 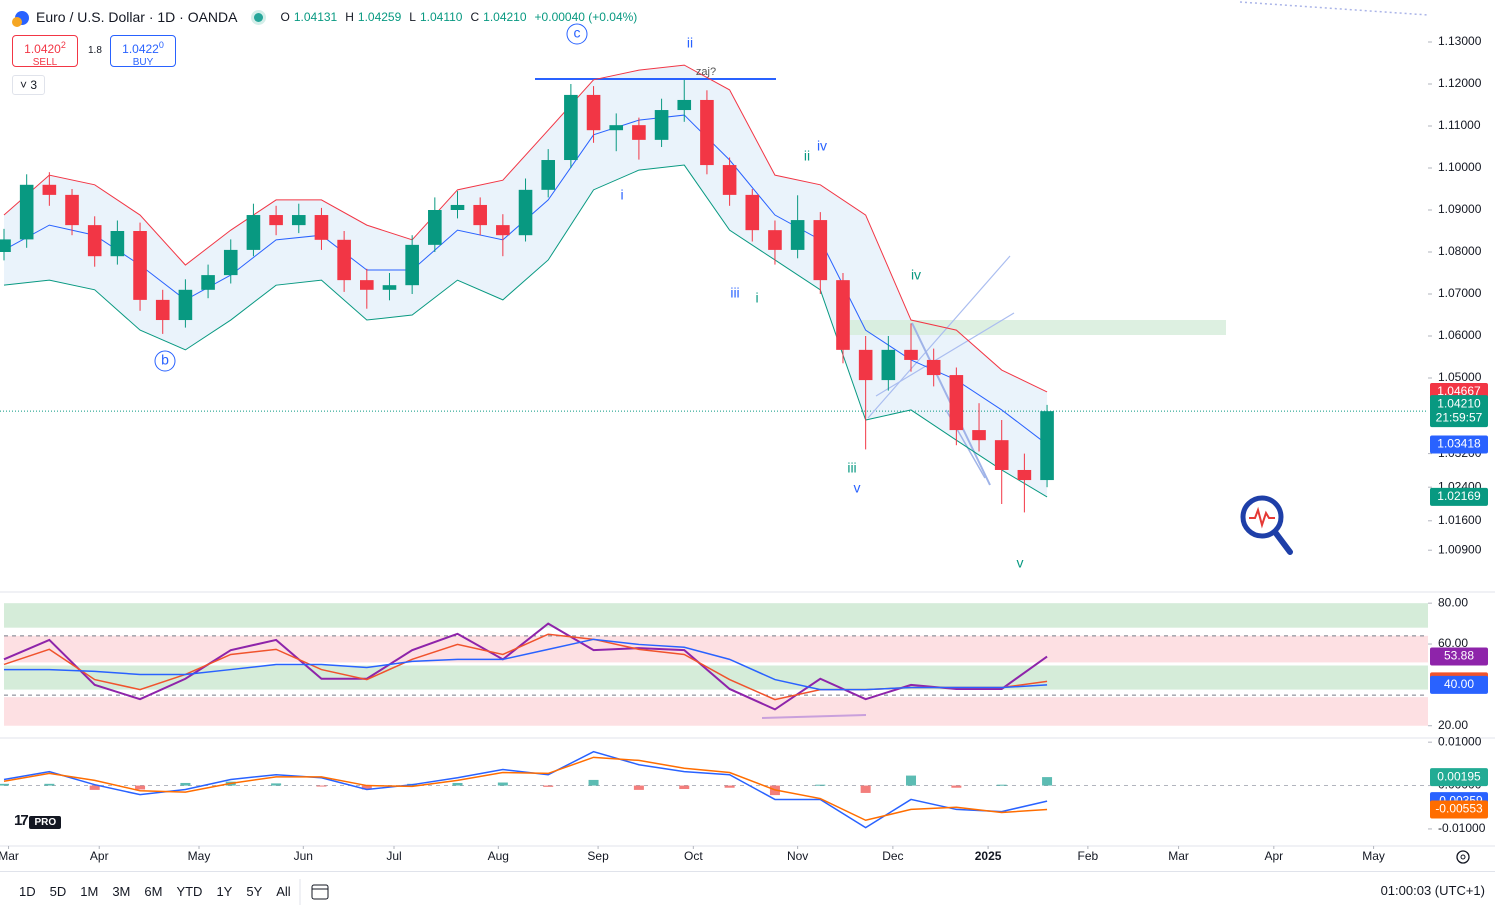 I want to click on buy-price: 1.0422, so click(x=140, y=49).